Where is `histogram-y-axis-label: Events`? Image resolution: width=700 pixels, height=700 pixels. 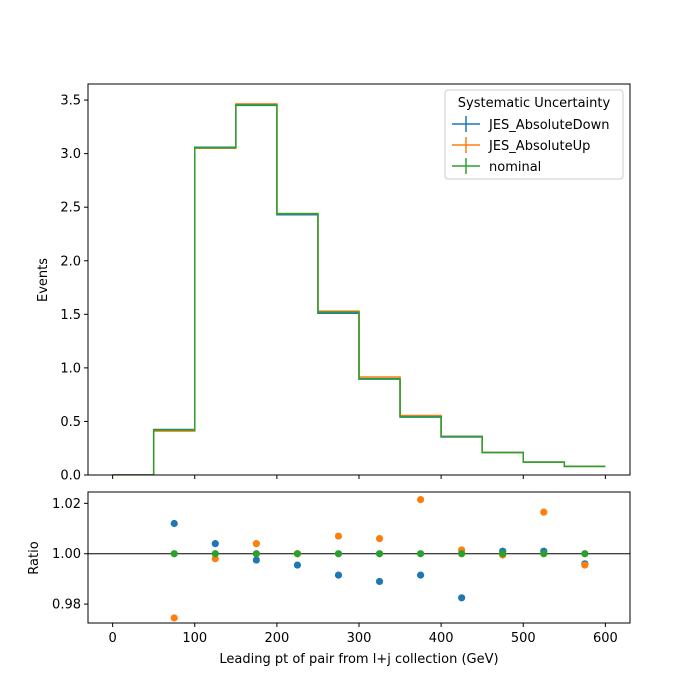 histogram-y-axis-label: Events is located at coordinates (43, 280).